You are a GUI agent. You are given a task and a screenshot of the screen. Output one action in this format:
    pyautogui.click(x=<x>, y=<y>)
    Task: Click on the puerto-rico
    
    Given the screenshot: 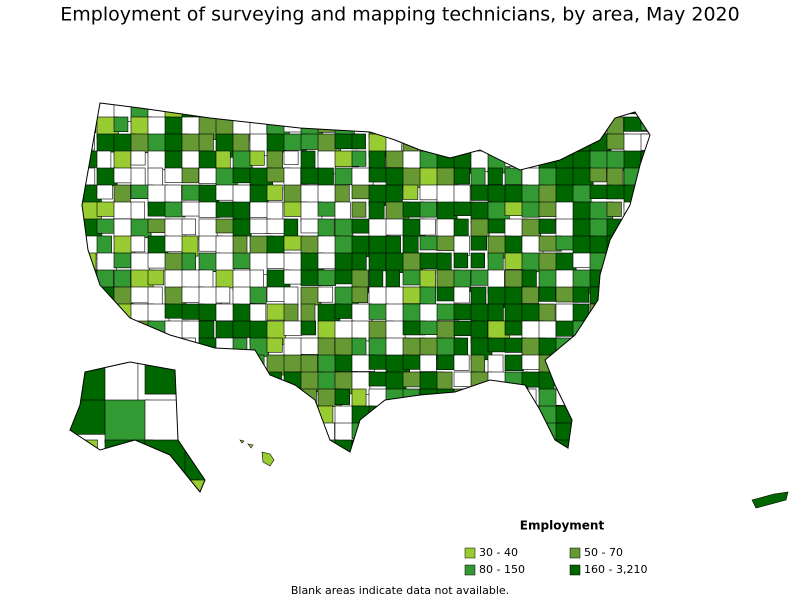 What is the action you would take?
    pyautogui.click(x=770, y=500)
    